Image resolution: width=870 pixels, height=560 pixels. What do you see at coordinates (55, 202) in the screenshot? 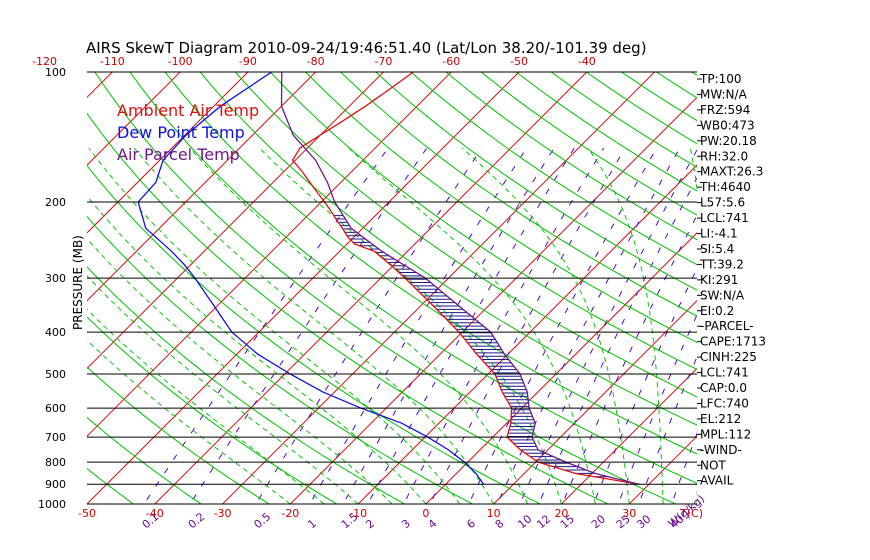
I see `pressure-tick-label: 200` at bounding box center [55, 202].